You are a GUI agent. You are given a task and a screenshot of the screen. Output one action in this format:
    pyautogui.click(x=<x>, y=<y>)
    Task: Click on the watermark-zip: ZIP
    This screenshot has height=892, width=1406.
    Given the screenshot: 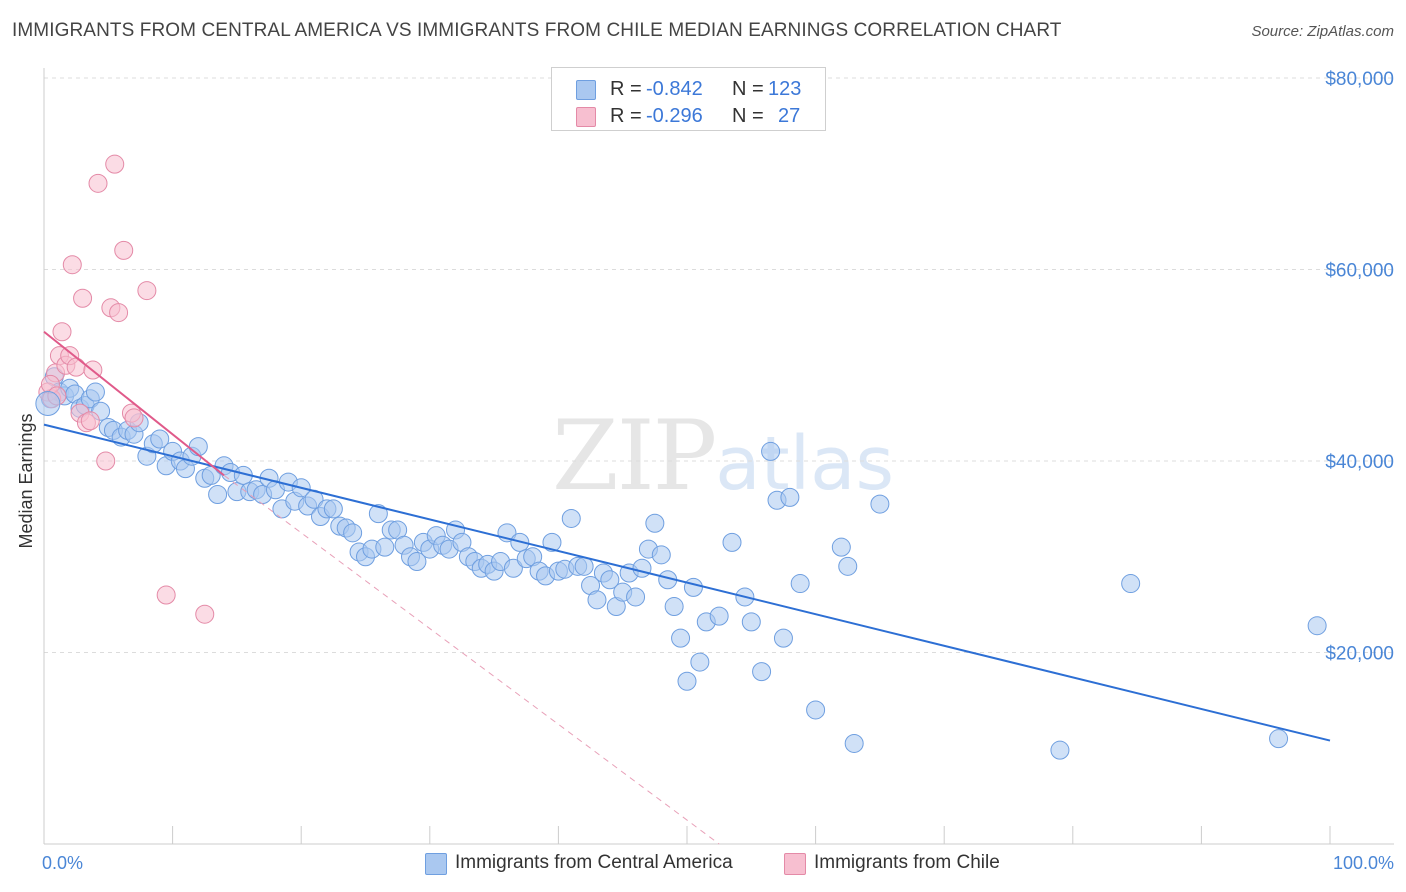 What is the action you would take?
    pyautogui.click(x=634, y=456)
    